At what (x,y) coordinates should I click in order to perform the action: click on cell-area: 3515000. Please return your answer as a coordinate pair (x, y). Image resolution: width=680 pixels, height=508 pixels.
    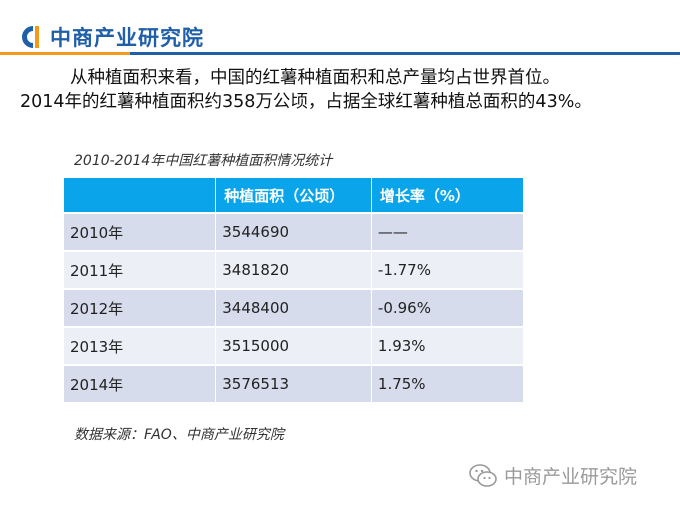
    Looking at the image, I should click on (293, 345).